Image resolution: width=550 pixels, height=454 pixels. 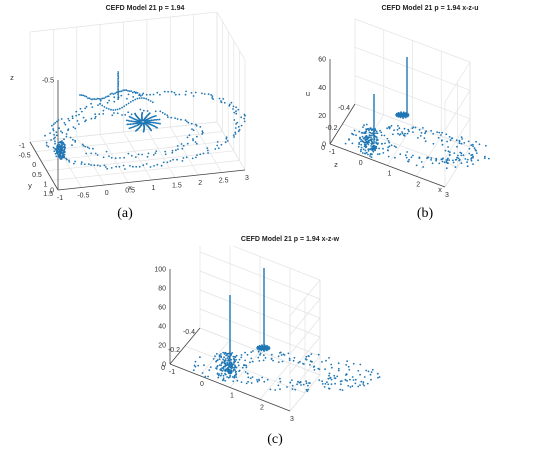 I want to click on chart-a-wall-gridline, so click(x=231, y=146).